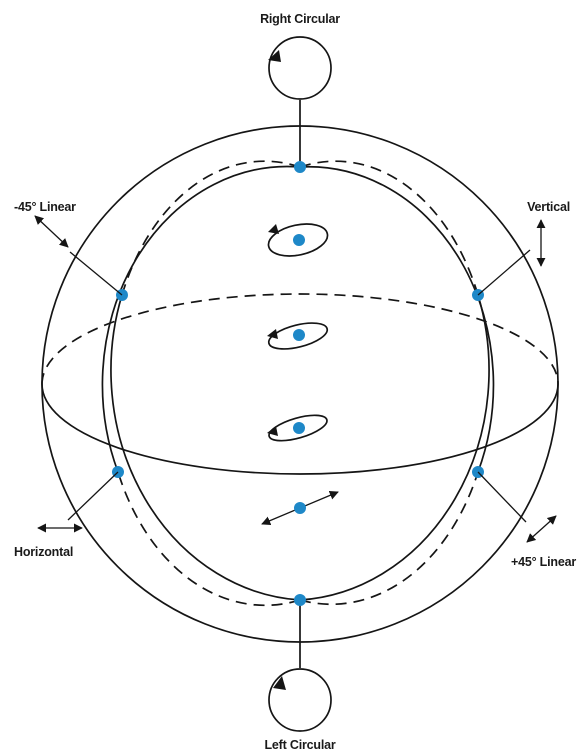 Image resolution: width=580 pixels, height=755 pixels. What do you see at coordinates (298, 240) in the screenshot?
I see `upper-ellipse-symbol` at bounding box center [298, 240].